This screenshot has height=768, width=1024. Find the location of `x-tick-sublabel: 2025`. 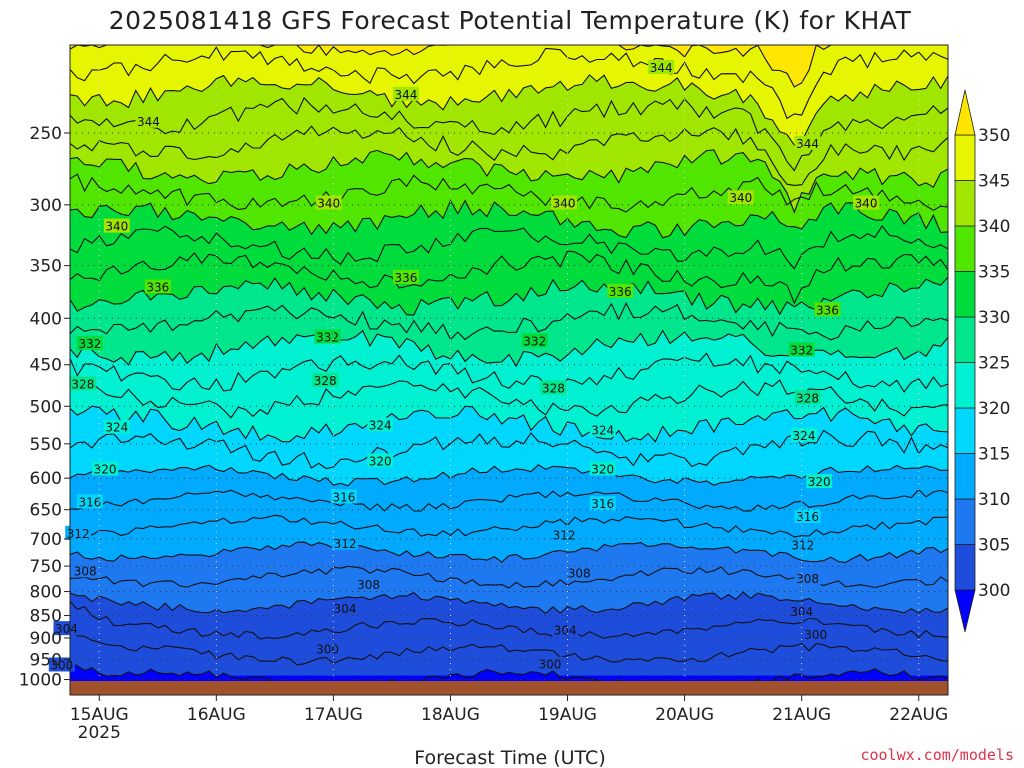

x-tick-sublabel: 2025 is located at coordinates (99, 733).